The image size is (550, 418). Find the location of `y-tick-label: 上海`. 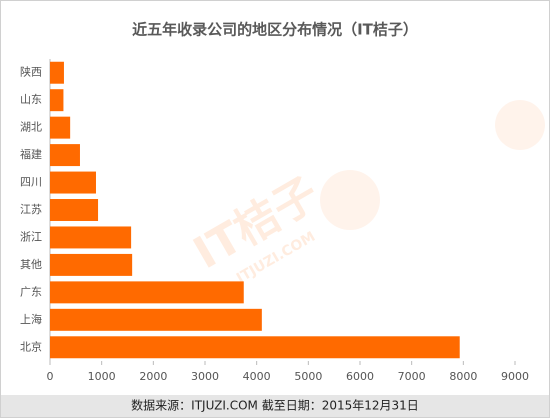

y-tick-label: 上海 is located at coordinates (31, 319).